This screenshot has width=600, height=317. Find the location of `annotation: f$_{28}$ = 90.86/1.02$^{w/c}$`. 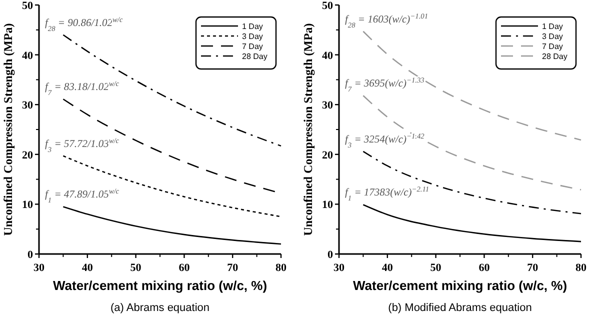

annotation: f$_{28}$ = 90.86/1.02$^{w/c}$ is located at coordinates (84, 23).